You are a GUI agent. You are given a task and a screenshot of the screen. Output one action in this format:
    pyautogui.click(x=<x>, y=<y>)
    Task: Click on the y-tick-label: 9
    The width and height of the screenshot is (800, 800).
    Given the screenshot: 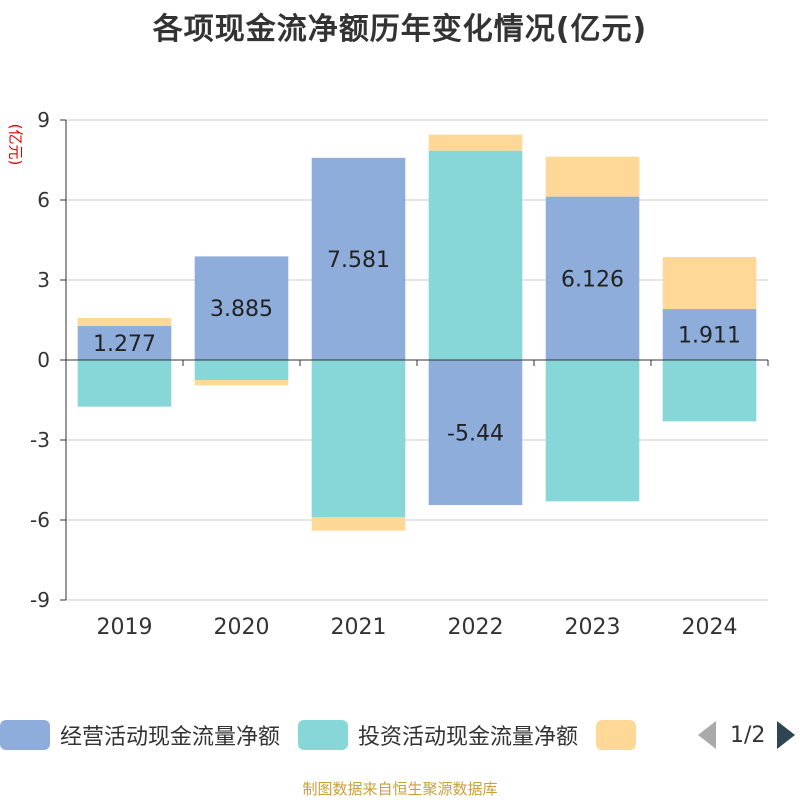 What is the action you would take?
    pyautogui.click(x=43, y=120)
    